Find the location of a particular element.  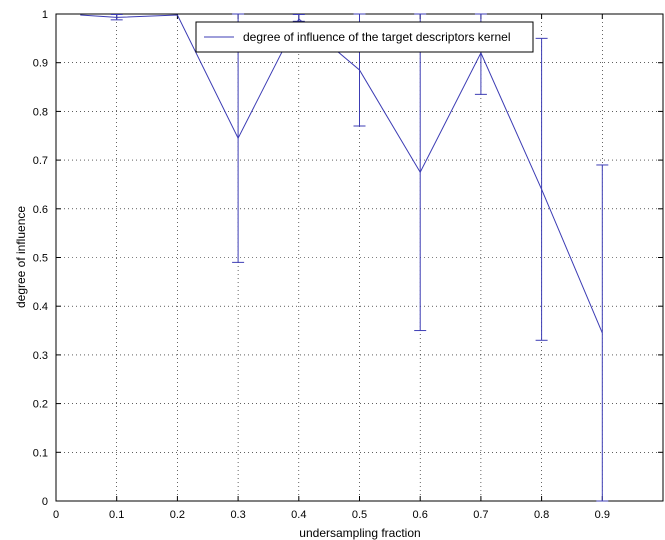

x-tick-label: 0.4 is located at coordinates (298, 515).